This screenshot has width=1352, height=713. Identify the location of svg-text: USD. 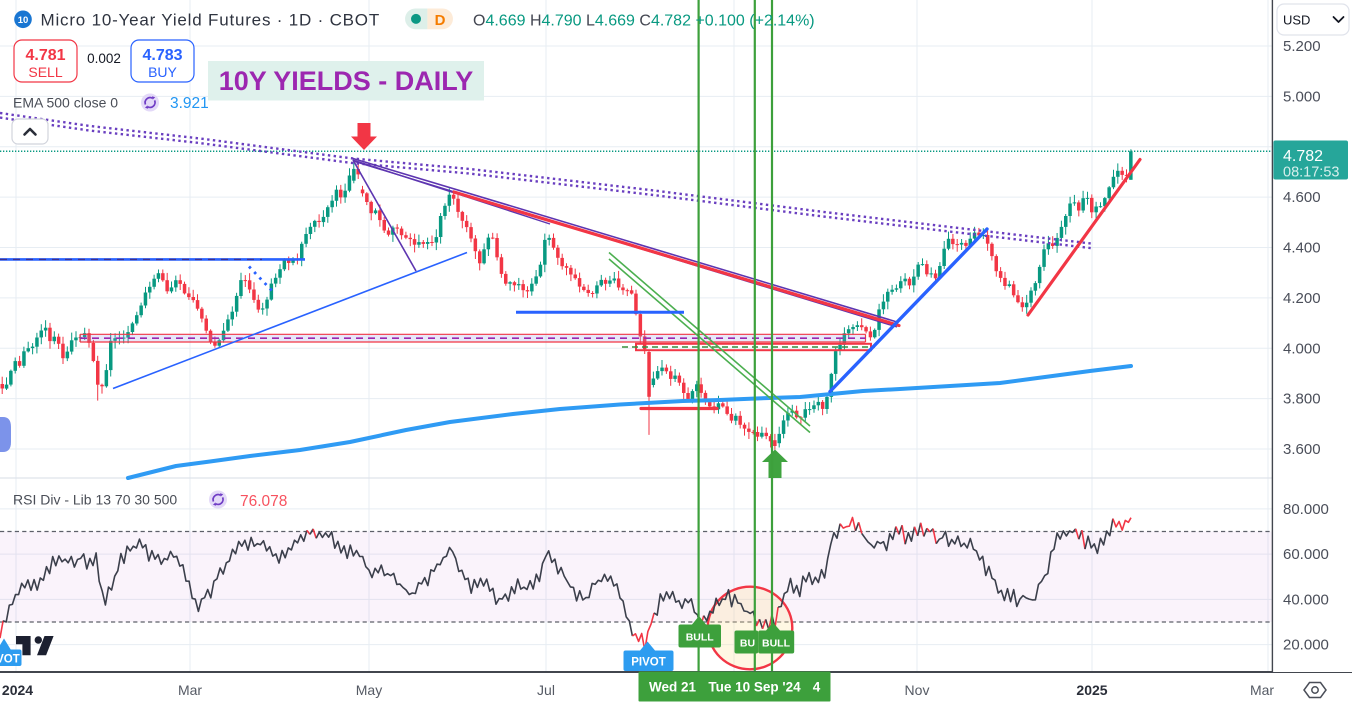
(1296, 20).